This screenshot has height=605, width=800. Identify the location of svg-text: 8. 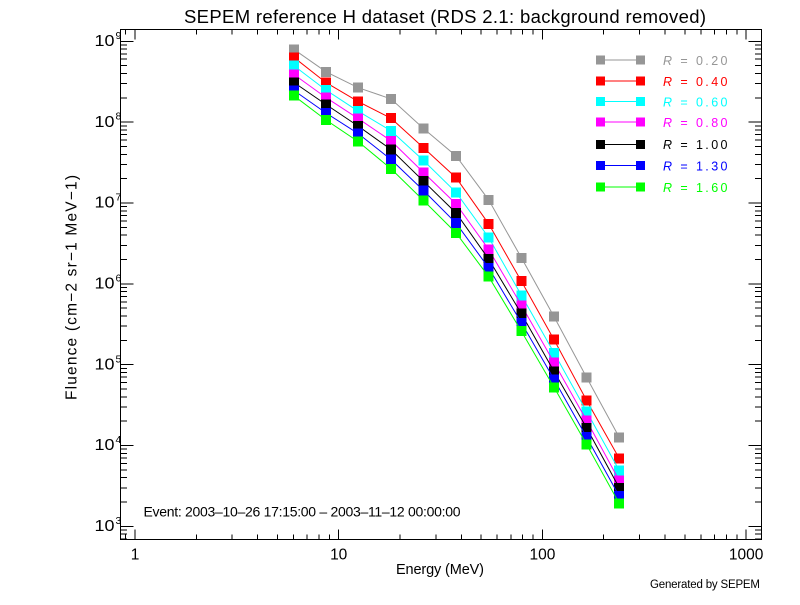
(119, 117).